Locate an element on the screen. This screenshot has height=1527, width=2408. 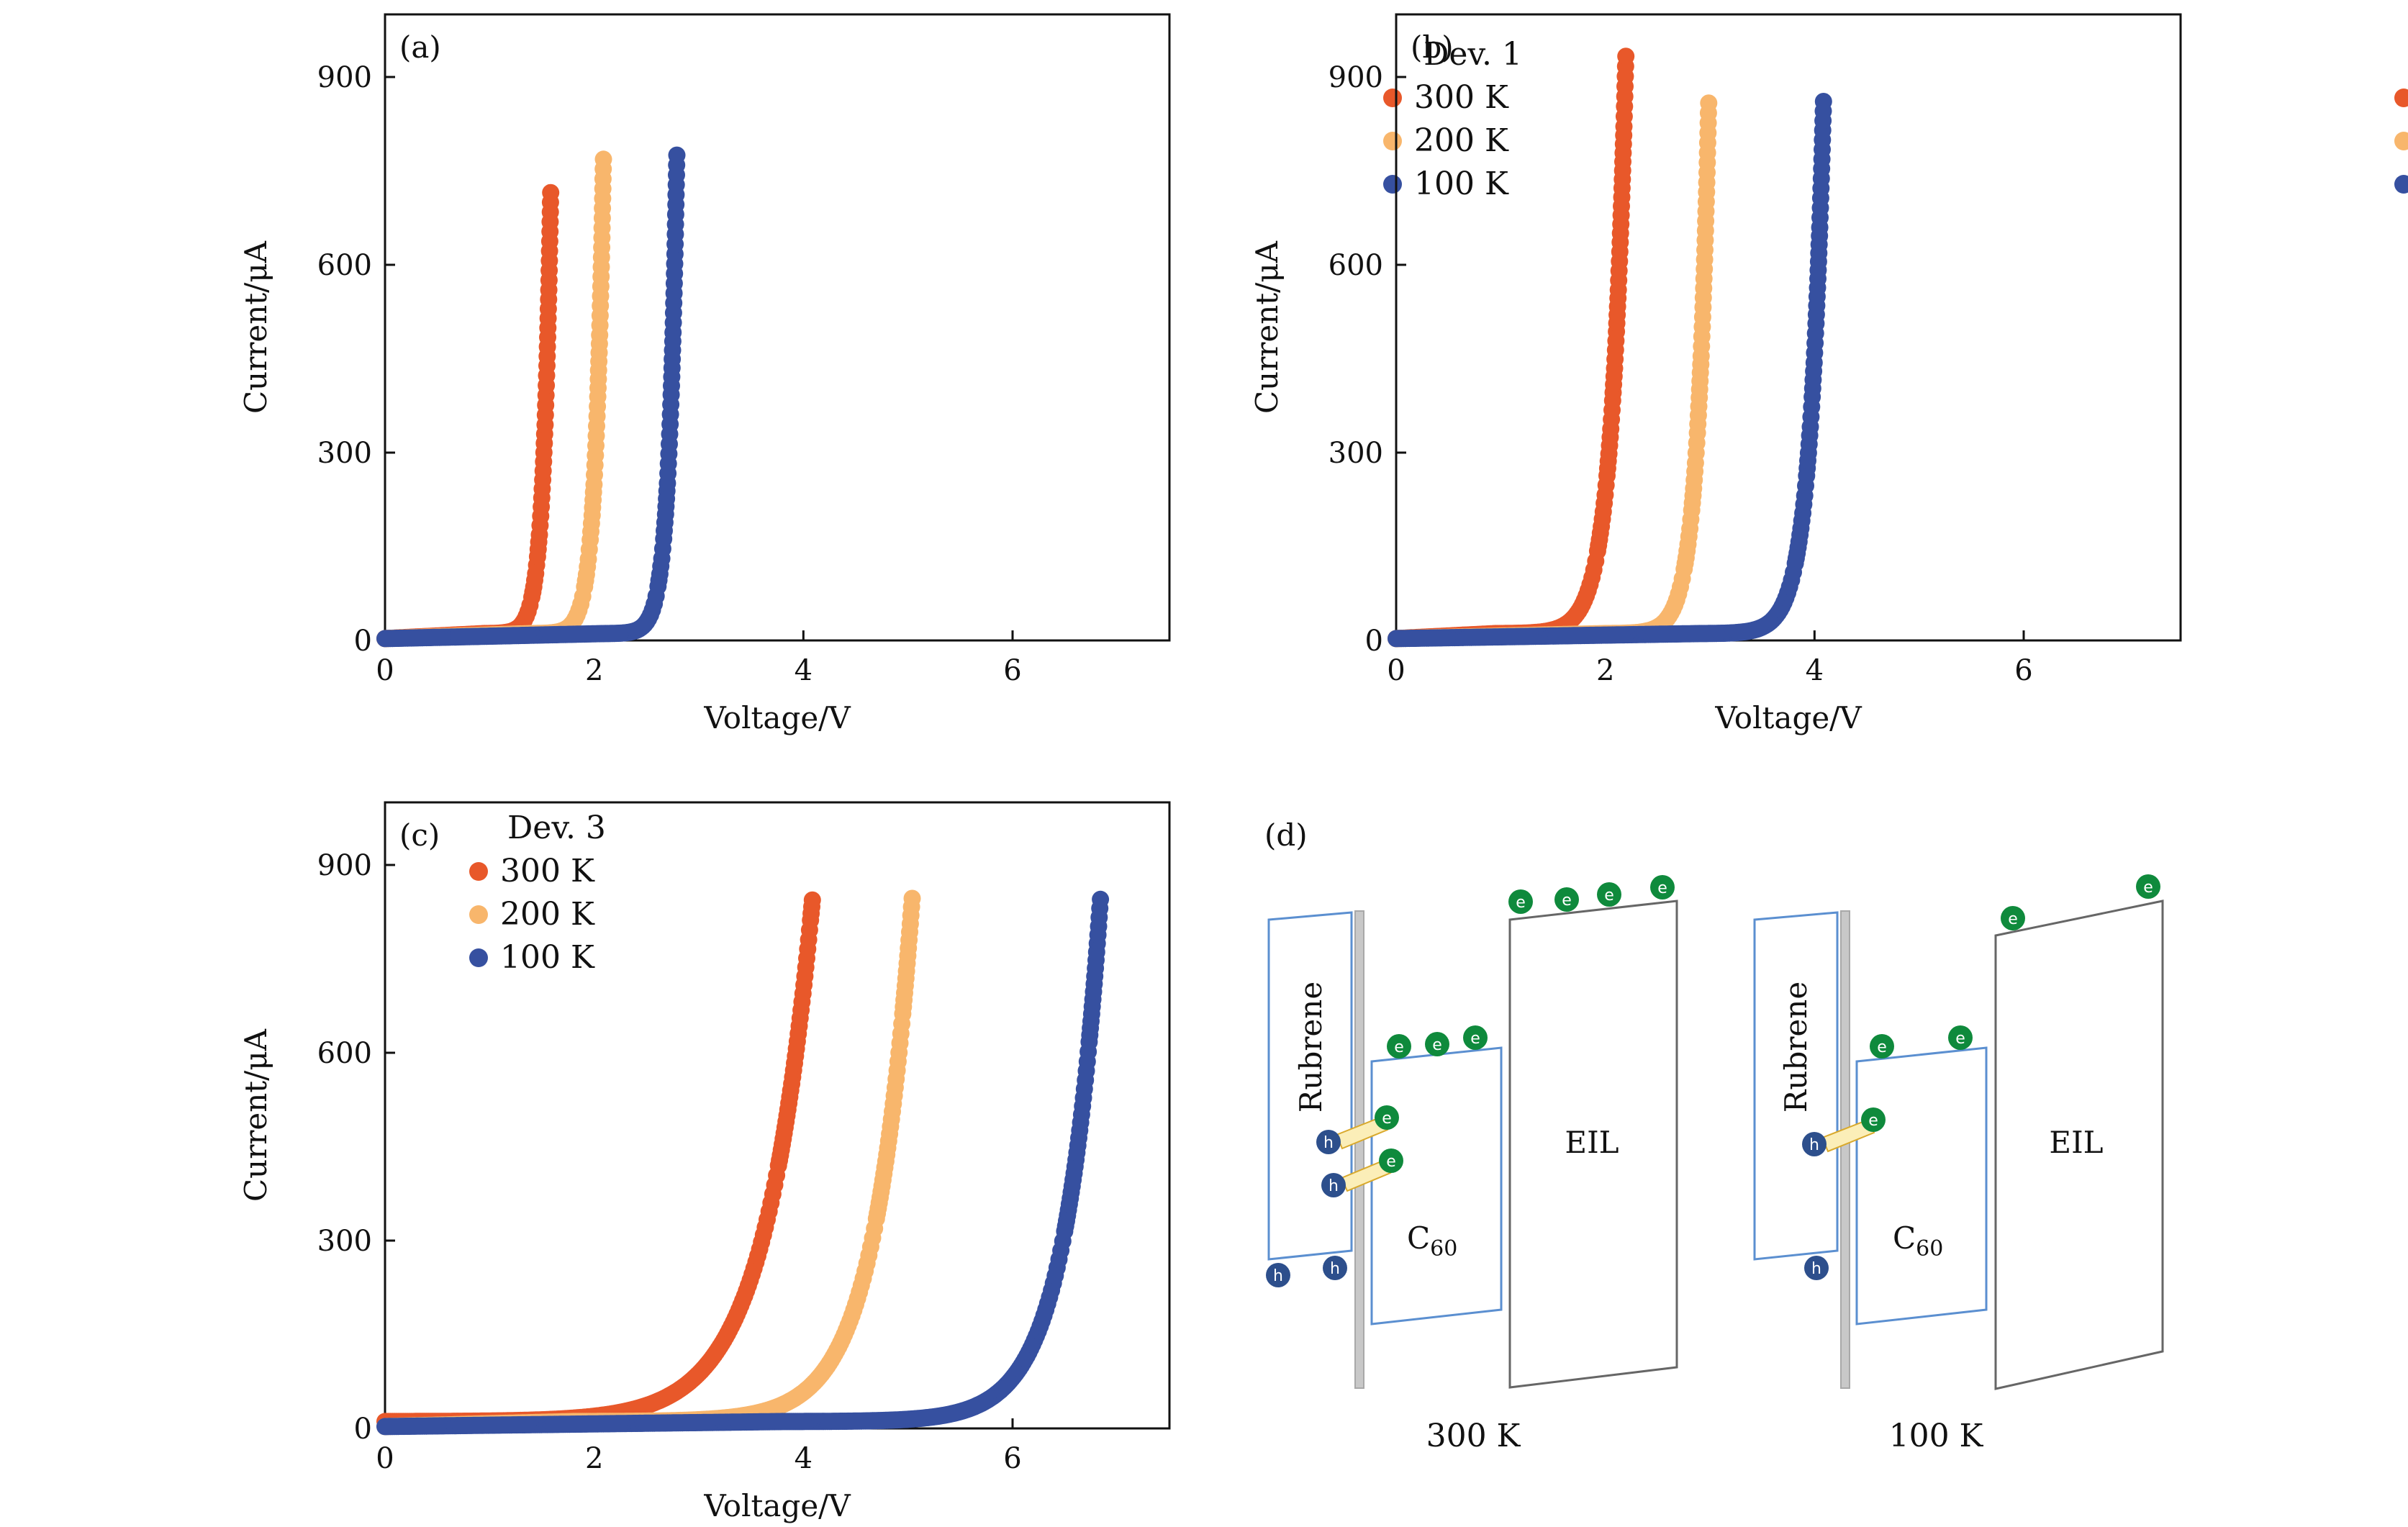
rubrene-label-100k: Rubrene is located at coordinates (1796, 1047).